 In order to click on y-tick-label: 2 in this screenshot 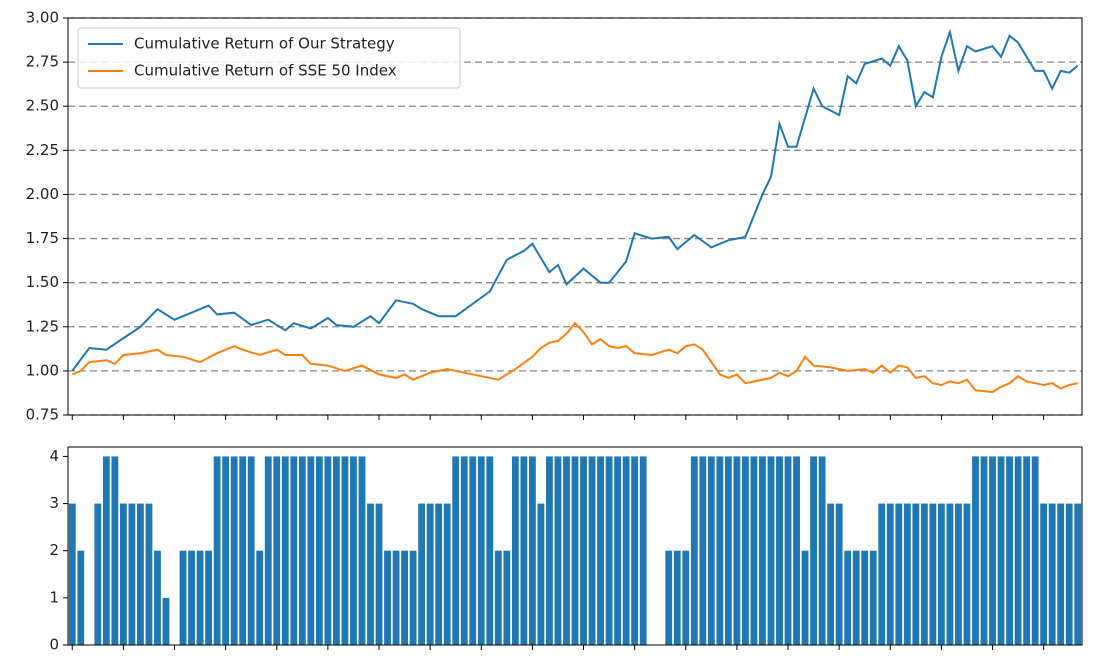, I will do `click(54, 550)`.